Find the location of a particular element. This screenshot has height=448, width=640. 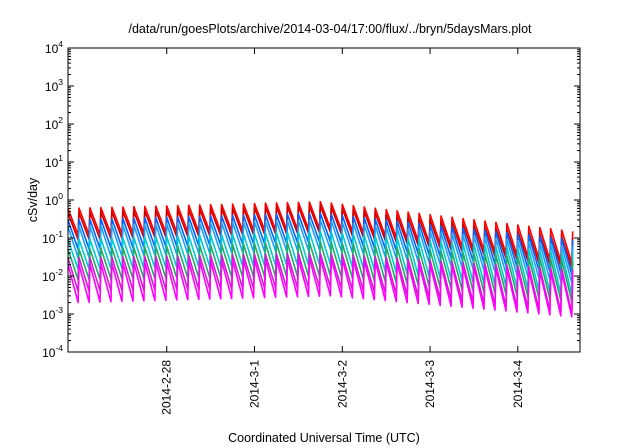

y-axis-label: cSv/day is located at coordinates (33, 199).